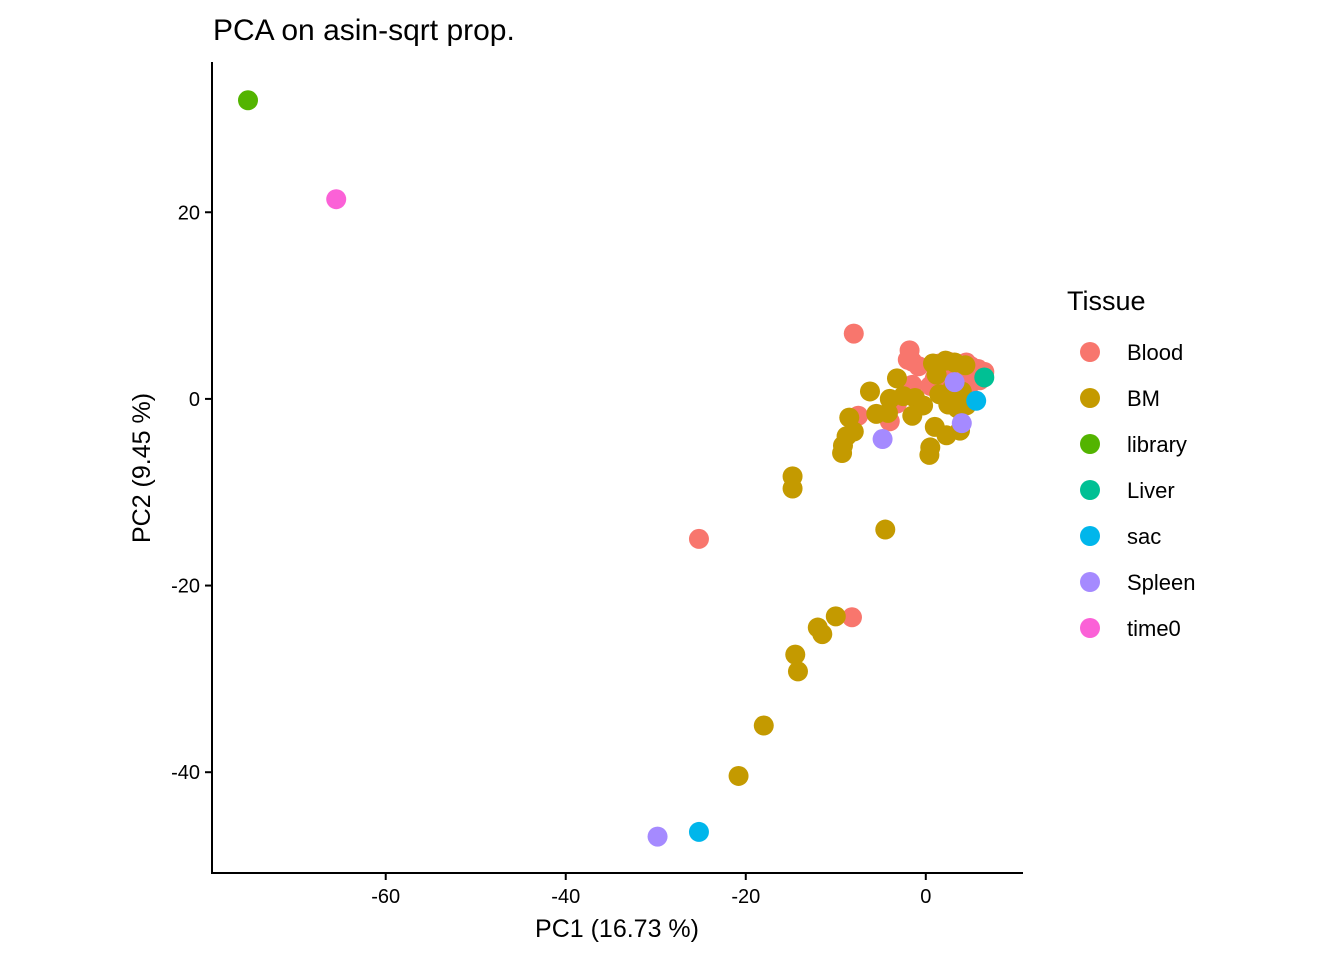  I want to click on legend-label-spleen: Spleen, so click(1161, 582).